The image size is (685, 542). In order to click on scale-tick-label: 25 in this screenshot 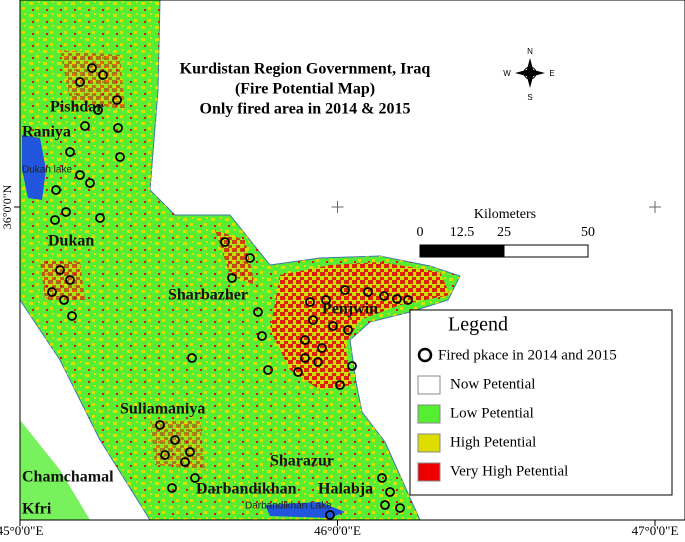, I will do `click(504, 232)`.